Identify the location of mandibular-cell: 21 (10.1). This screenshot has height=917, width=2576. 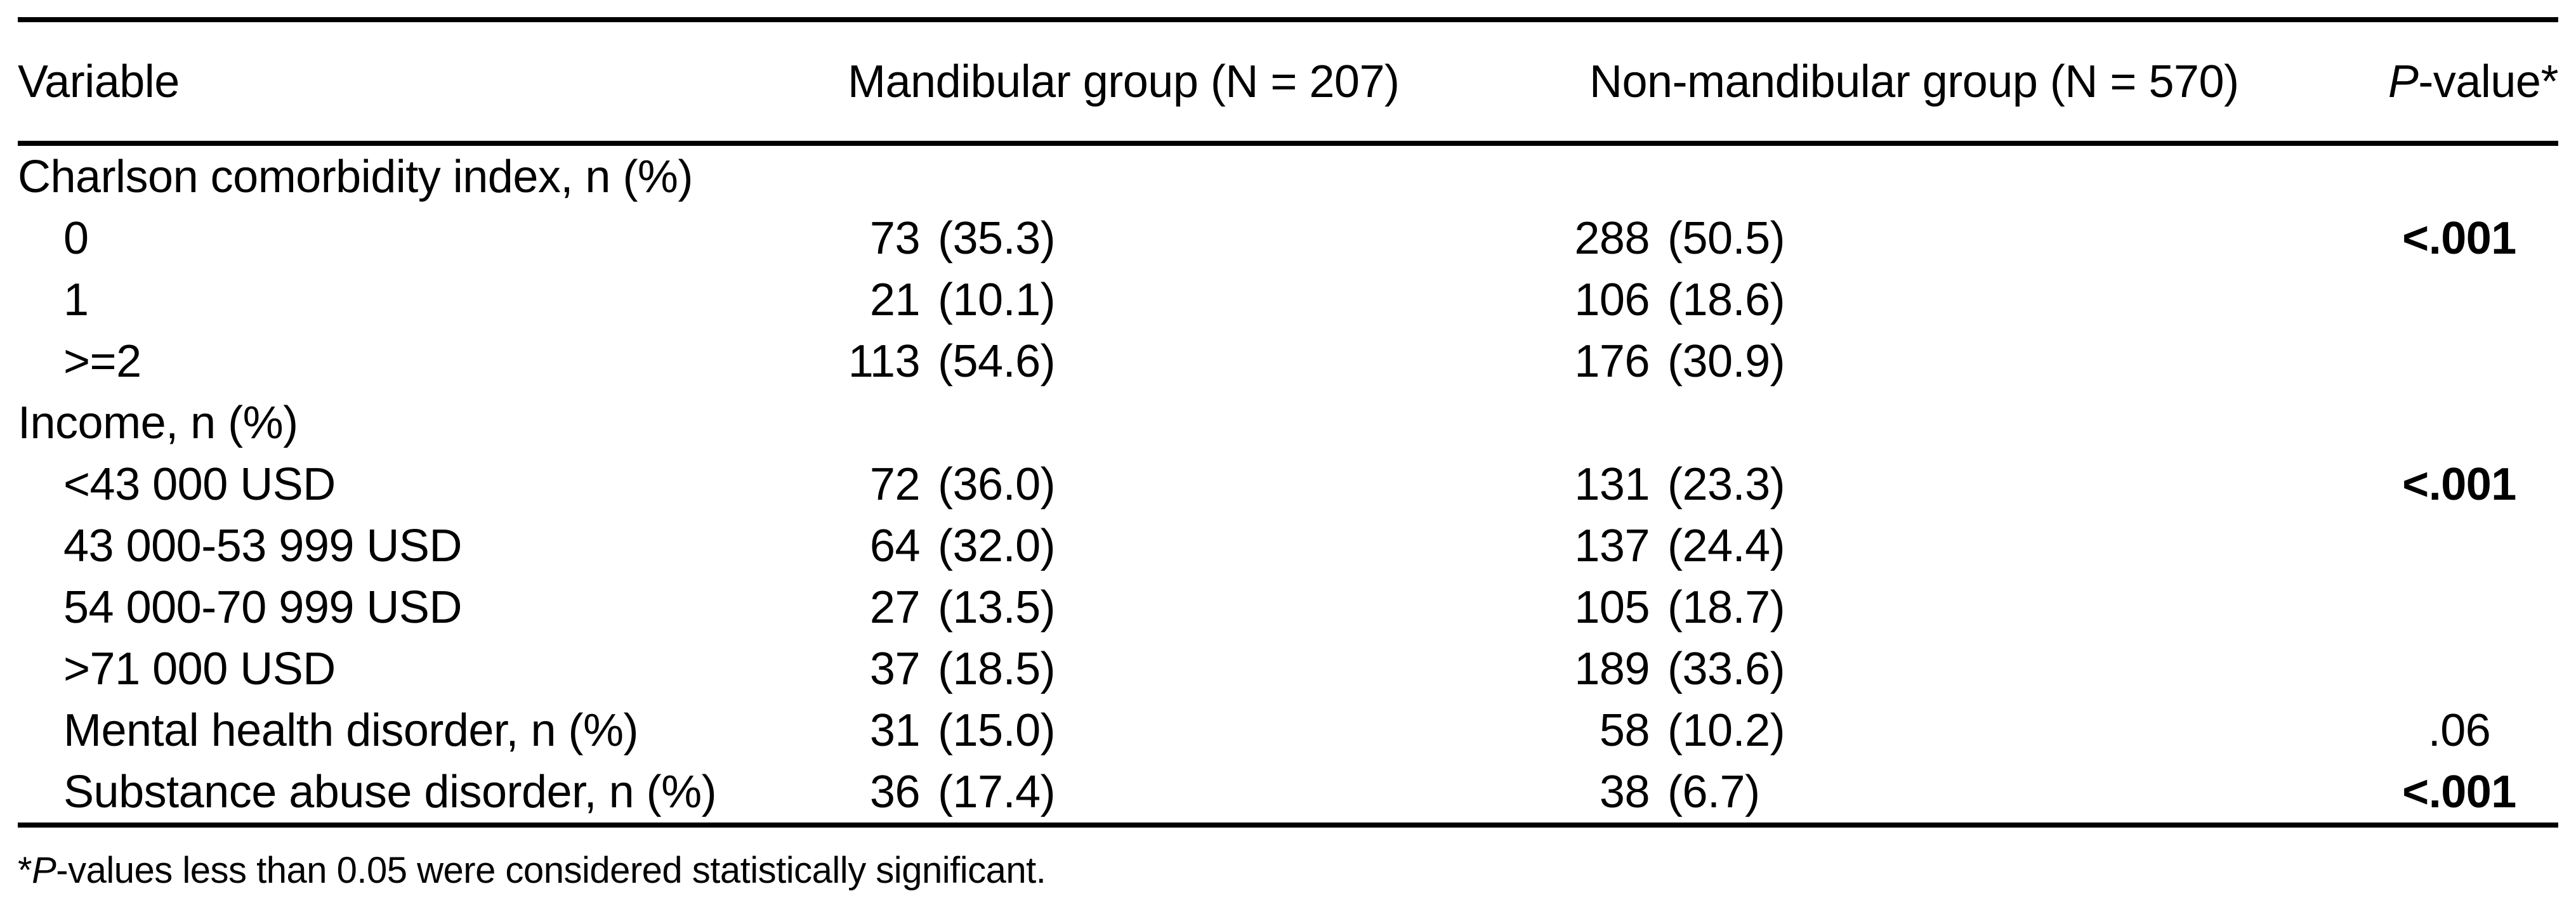
(1177, 300).